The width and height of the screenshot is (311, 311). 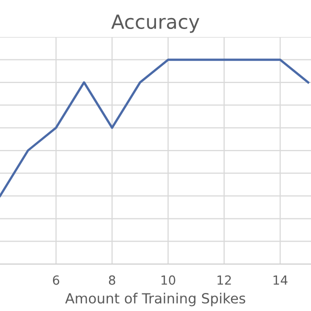 What do you see at coordinates (155, 299) in the screenshot?
I see `x-axis-title: Amount of Training Spikes` at bounding box center [155, 299].